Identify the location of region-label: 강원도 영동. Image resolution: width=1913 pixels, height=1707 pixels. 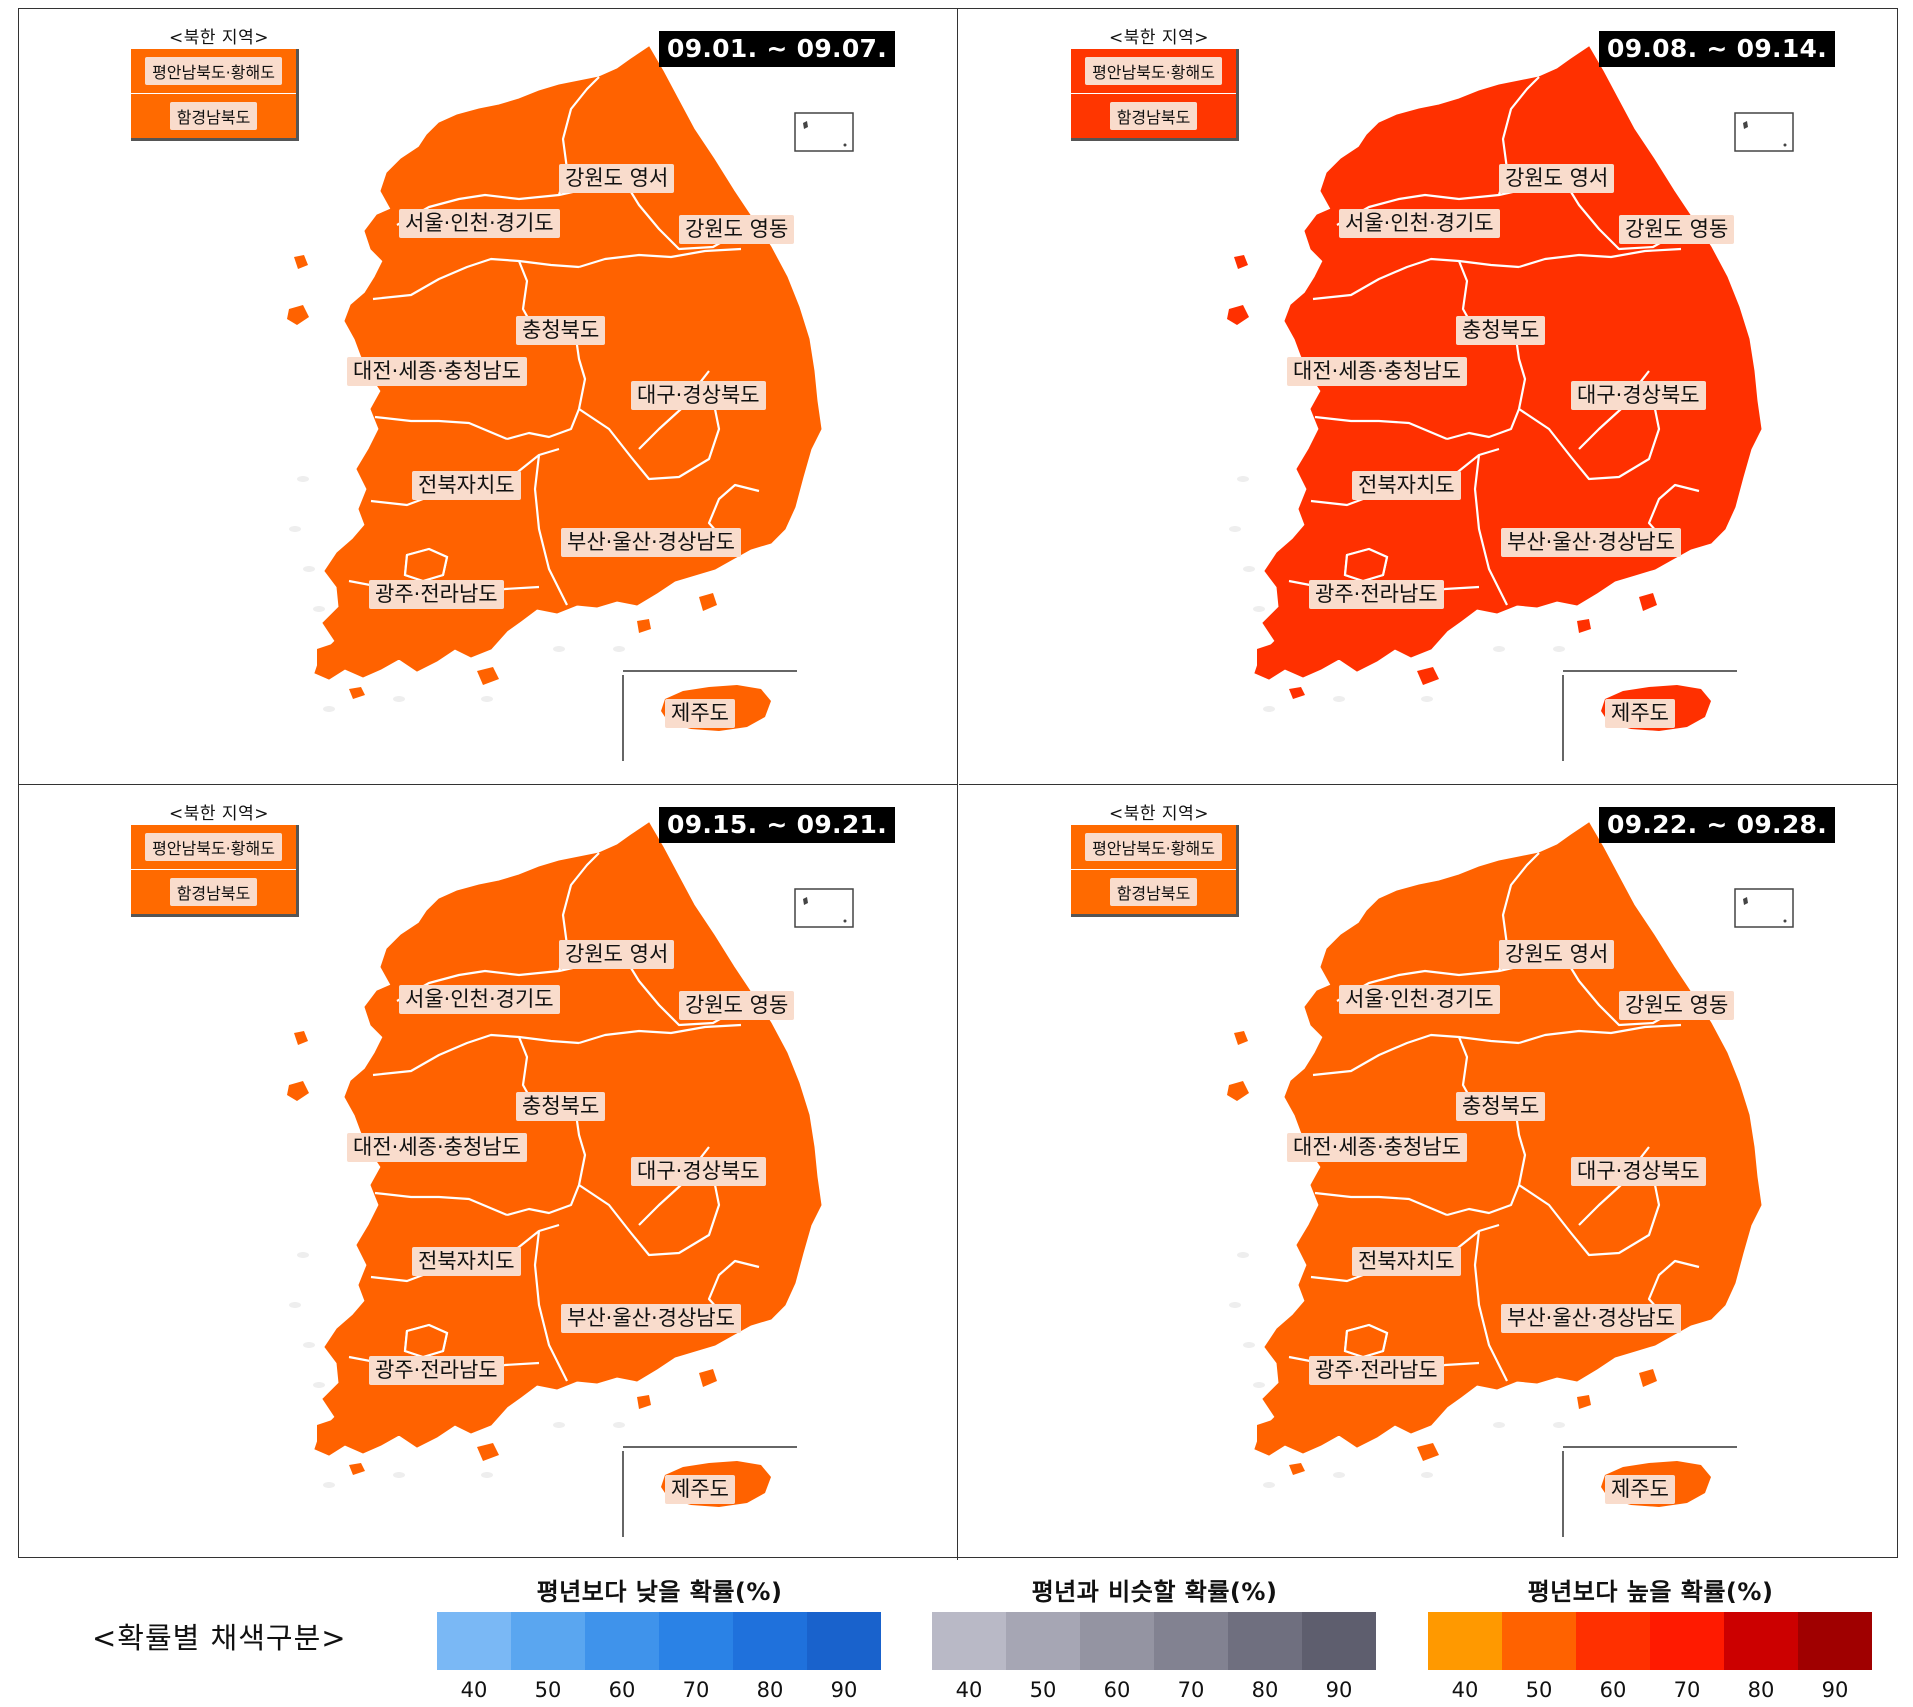
(1677, 229).